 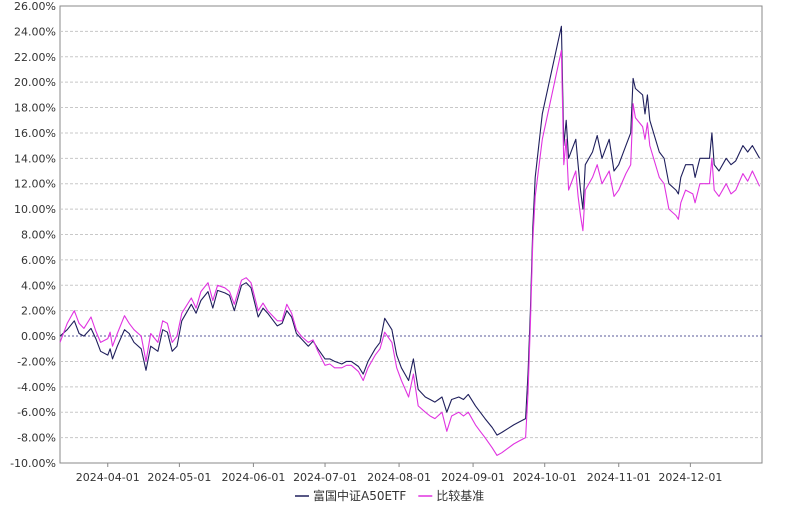 What do you see at coordinates (35, 31) in the screenshot?
I see `y-tick-label: 24.00%` at bounding box center [35, 31].